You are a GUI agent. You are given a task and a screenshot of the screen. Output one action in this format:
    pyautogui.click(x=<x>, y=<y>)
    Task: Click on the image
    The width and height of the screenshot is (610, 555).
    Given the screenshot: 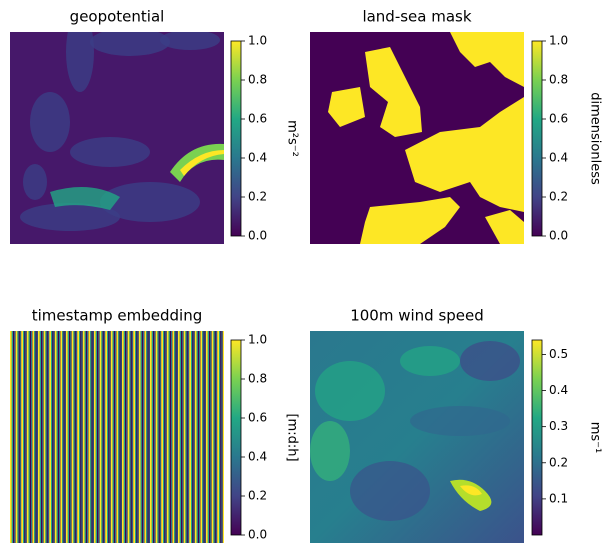 What is the action you would take?
    pyautogui.click(x=119, y=437)
    